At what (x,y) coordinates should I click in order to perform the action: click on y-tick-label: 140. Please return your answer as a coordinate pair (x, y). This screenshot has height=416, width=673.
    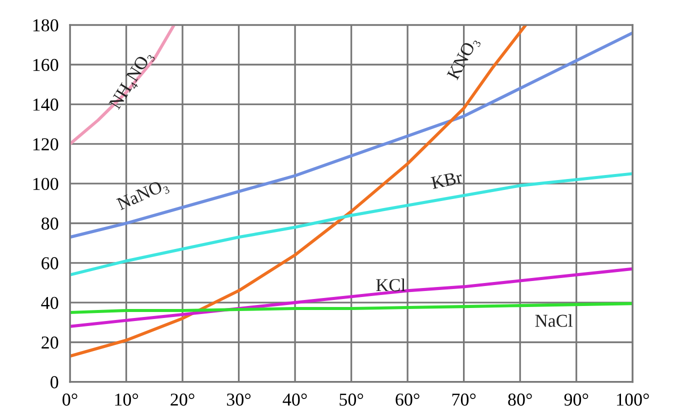
    Looking at the image, I should click on (45, 104).